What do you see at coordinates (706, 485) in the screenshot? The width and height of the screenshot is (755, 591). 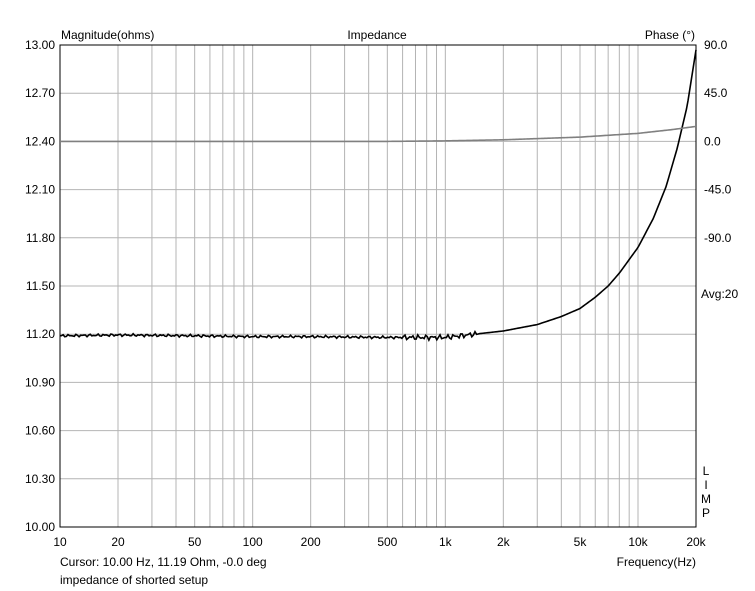 I see `limp-letter: I` at bounding box center [706, 485].